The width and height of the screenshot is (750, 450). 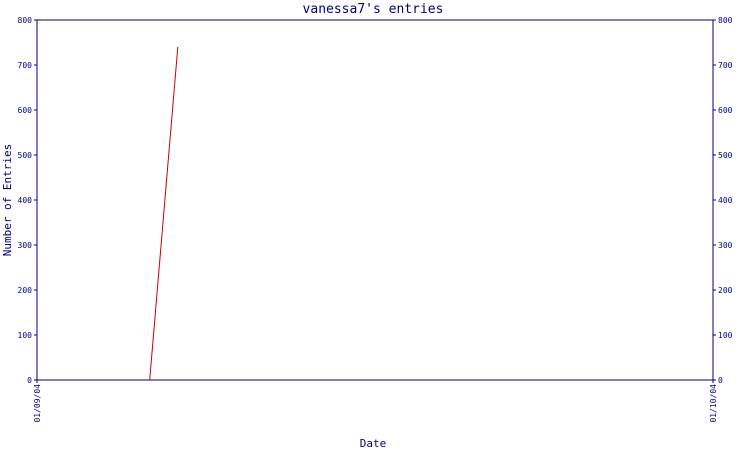 I want to click on y-axis-left: 0 100 200 300 400 500 600 700 800, so click(x=27, y=200).